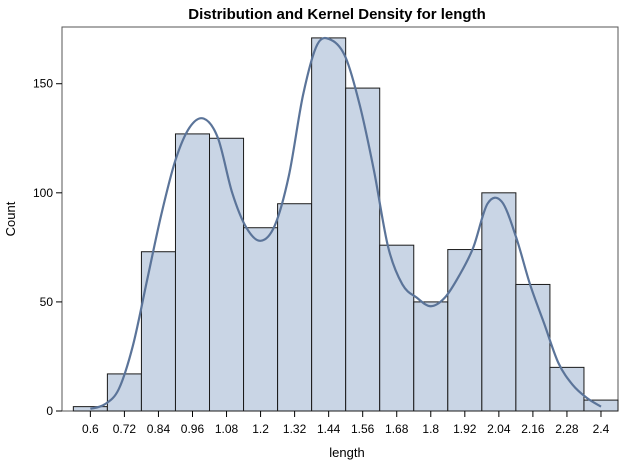 This screenshot has height=463, width=624. What do you see at coordinates (47, 247) in the screenshot?
I see `y-axis: 0 50 100 150` at bounding box center [47, 247].